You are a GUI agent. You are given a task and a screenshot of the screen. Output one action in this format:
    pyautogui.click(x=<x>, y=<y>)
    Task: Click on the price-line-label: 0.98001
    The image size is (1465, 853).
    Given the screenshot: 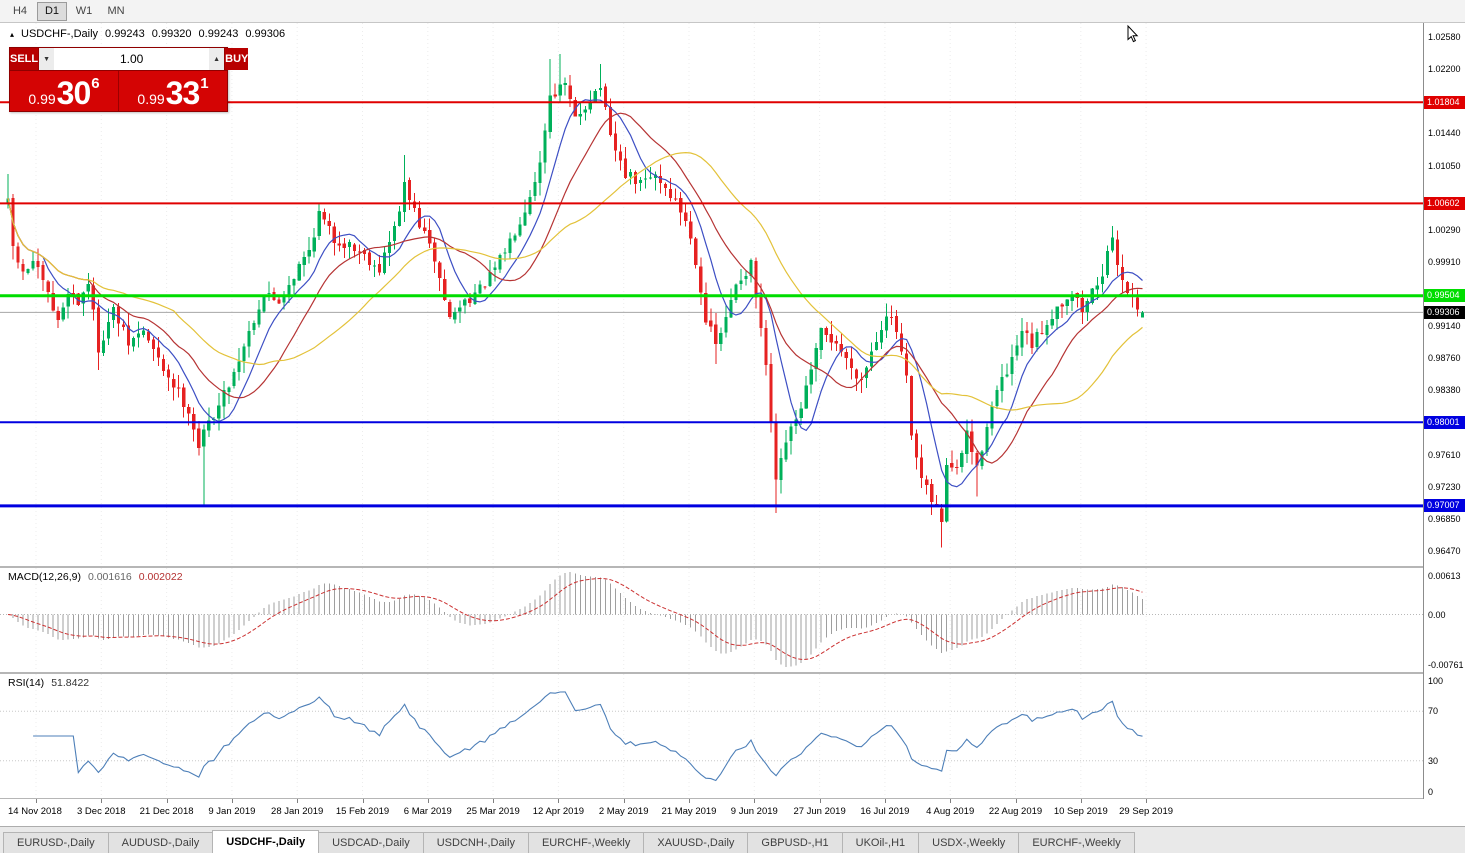 What is the action you would take?
    pyautogui.click(x=1444, y=422)
    